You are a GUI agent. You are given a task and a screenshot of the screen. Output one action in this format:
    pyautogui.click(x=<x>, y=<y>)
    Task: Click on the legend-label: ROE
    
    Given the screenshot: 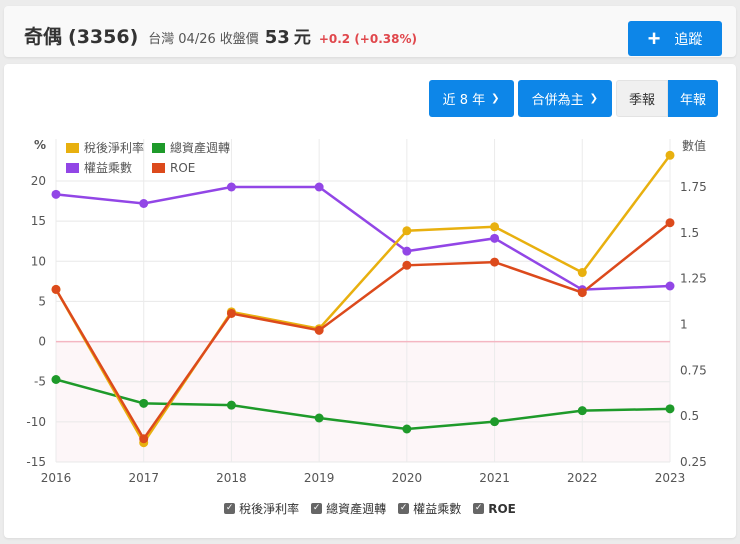 What is the action you would take?
    pyautogui.click(x=182, y=168)
    